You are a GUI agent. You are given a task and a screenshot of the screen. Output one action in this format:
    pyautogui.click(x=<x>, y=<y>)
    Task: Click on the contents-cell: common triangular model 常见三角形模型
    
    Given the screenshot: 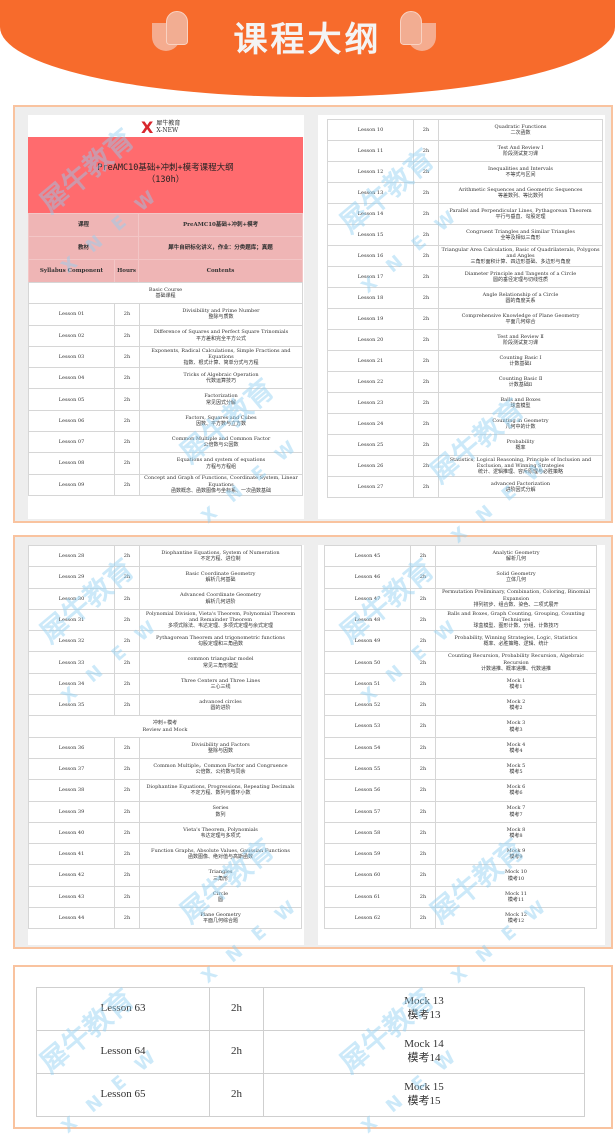 What is the action you would take?
    pyautogui.click(x=220, y=662)
    